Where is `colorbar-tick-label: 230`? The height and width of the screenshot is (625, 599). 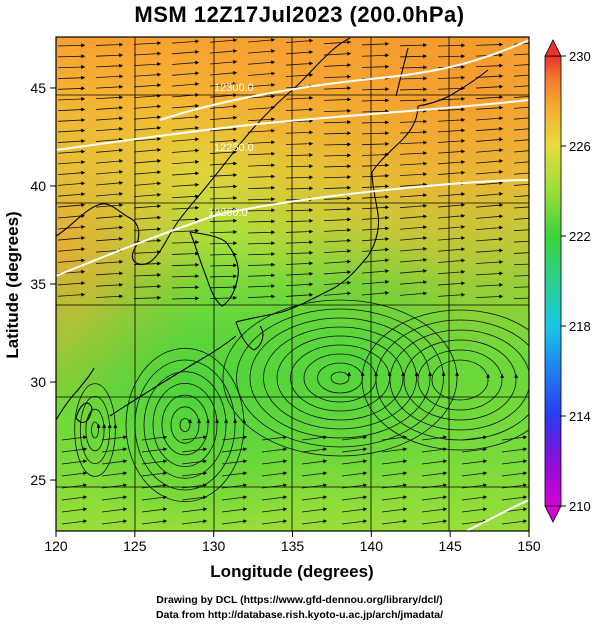
colorbar-tick-label: 230 is located at coordinates (580, 56).